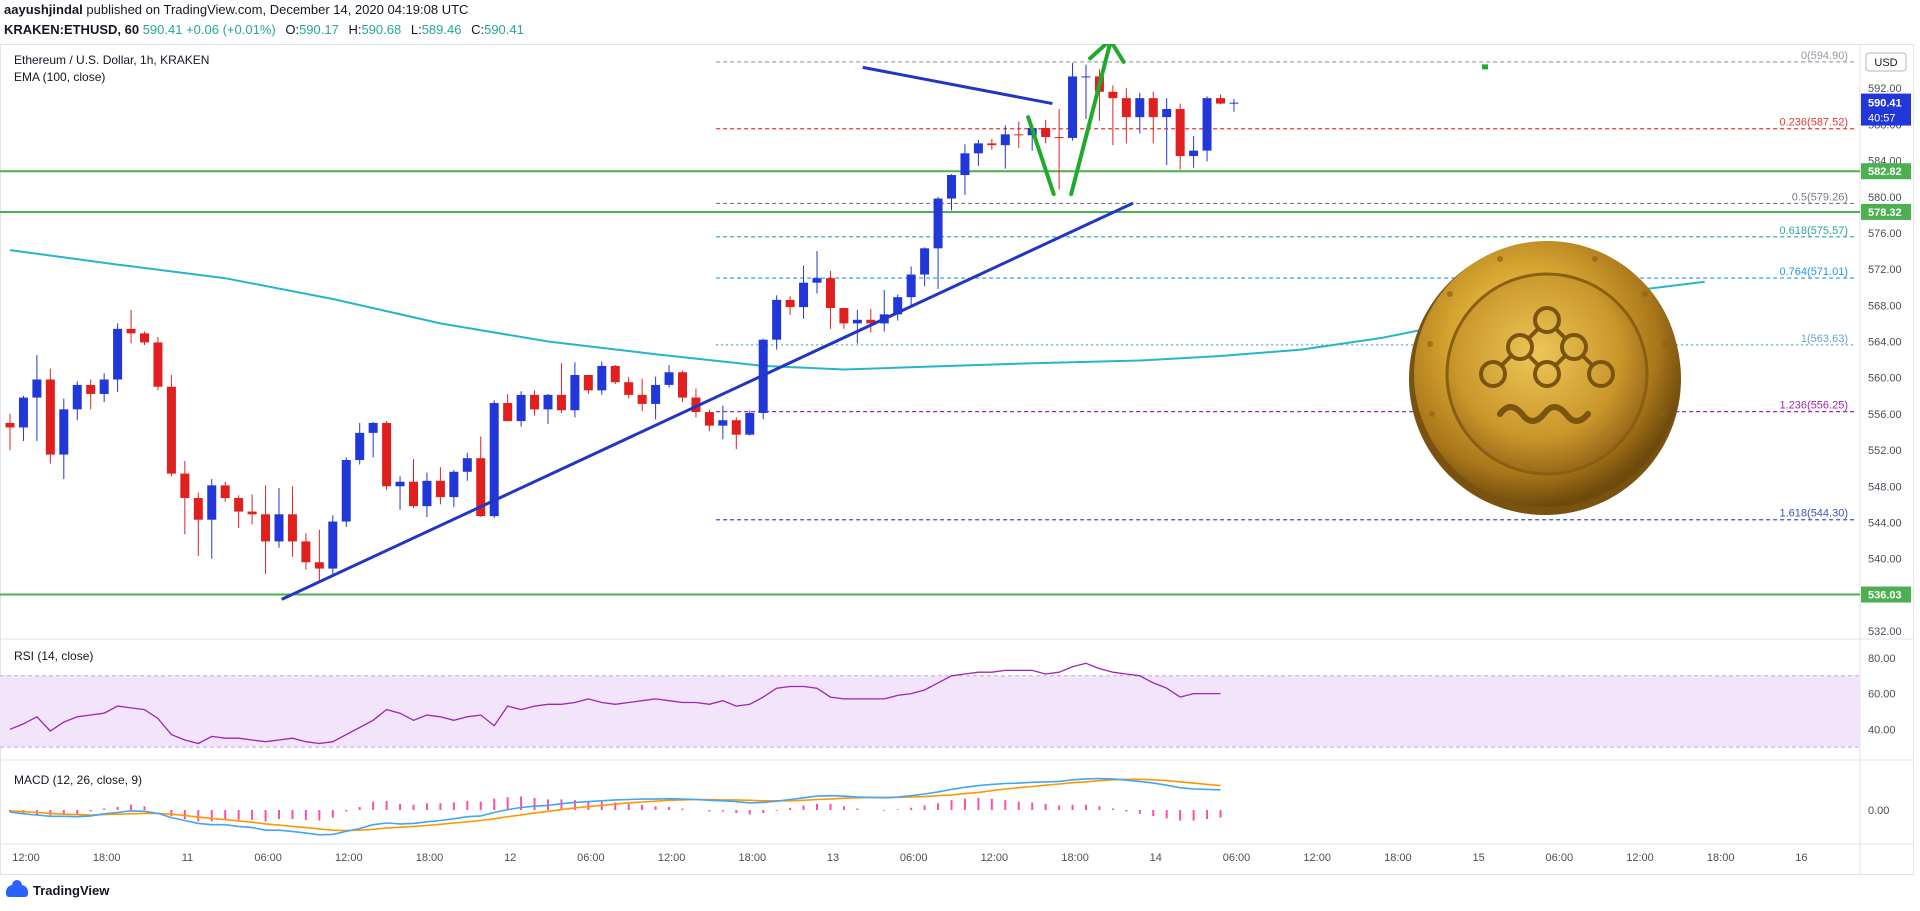  I want to click on fib-level-label: 0.236(587.52), so click(1814, 123).